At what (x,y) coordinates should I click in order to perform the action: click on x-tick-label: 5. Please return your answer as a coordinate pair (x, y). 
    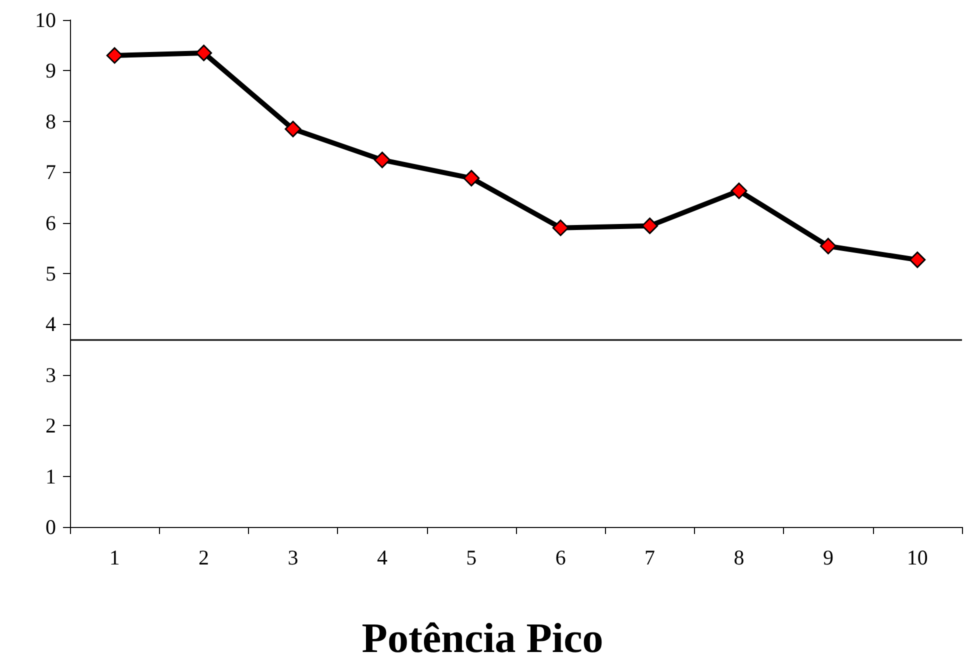
    Looking at the image, I should click on (471, 558).